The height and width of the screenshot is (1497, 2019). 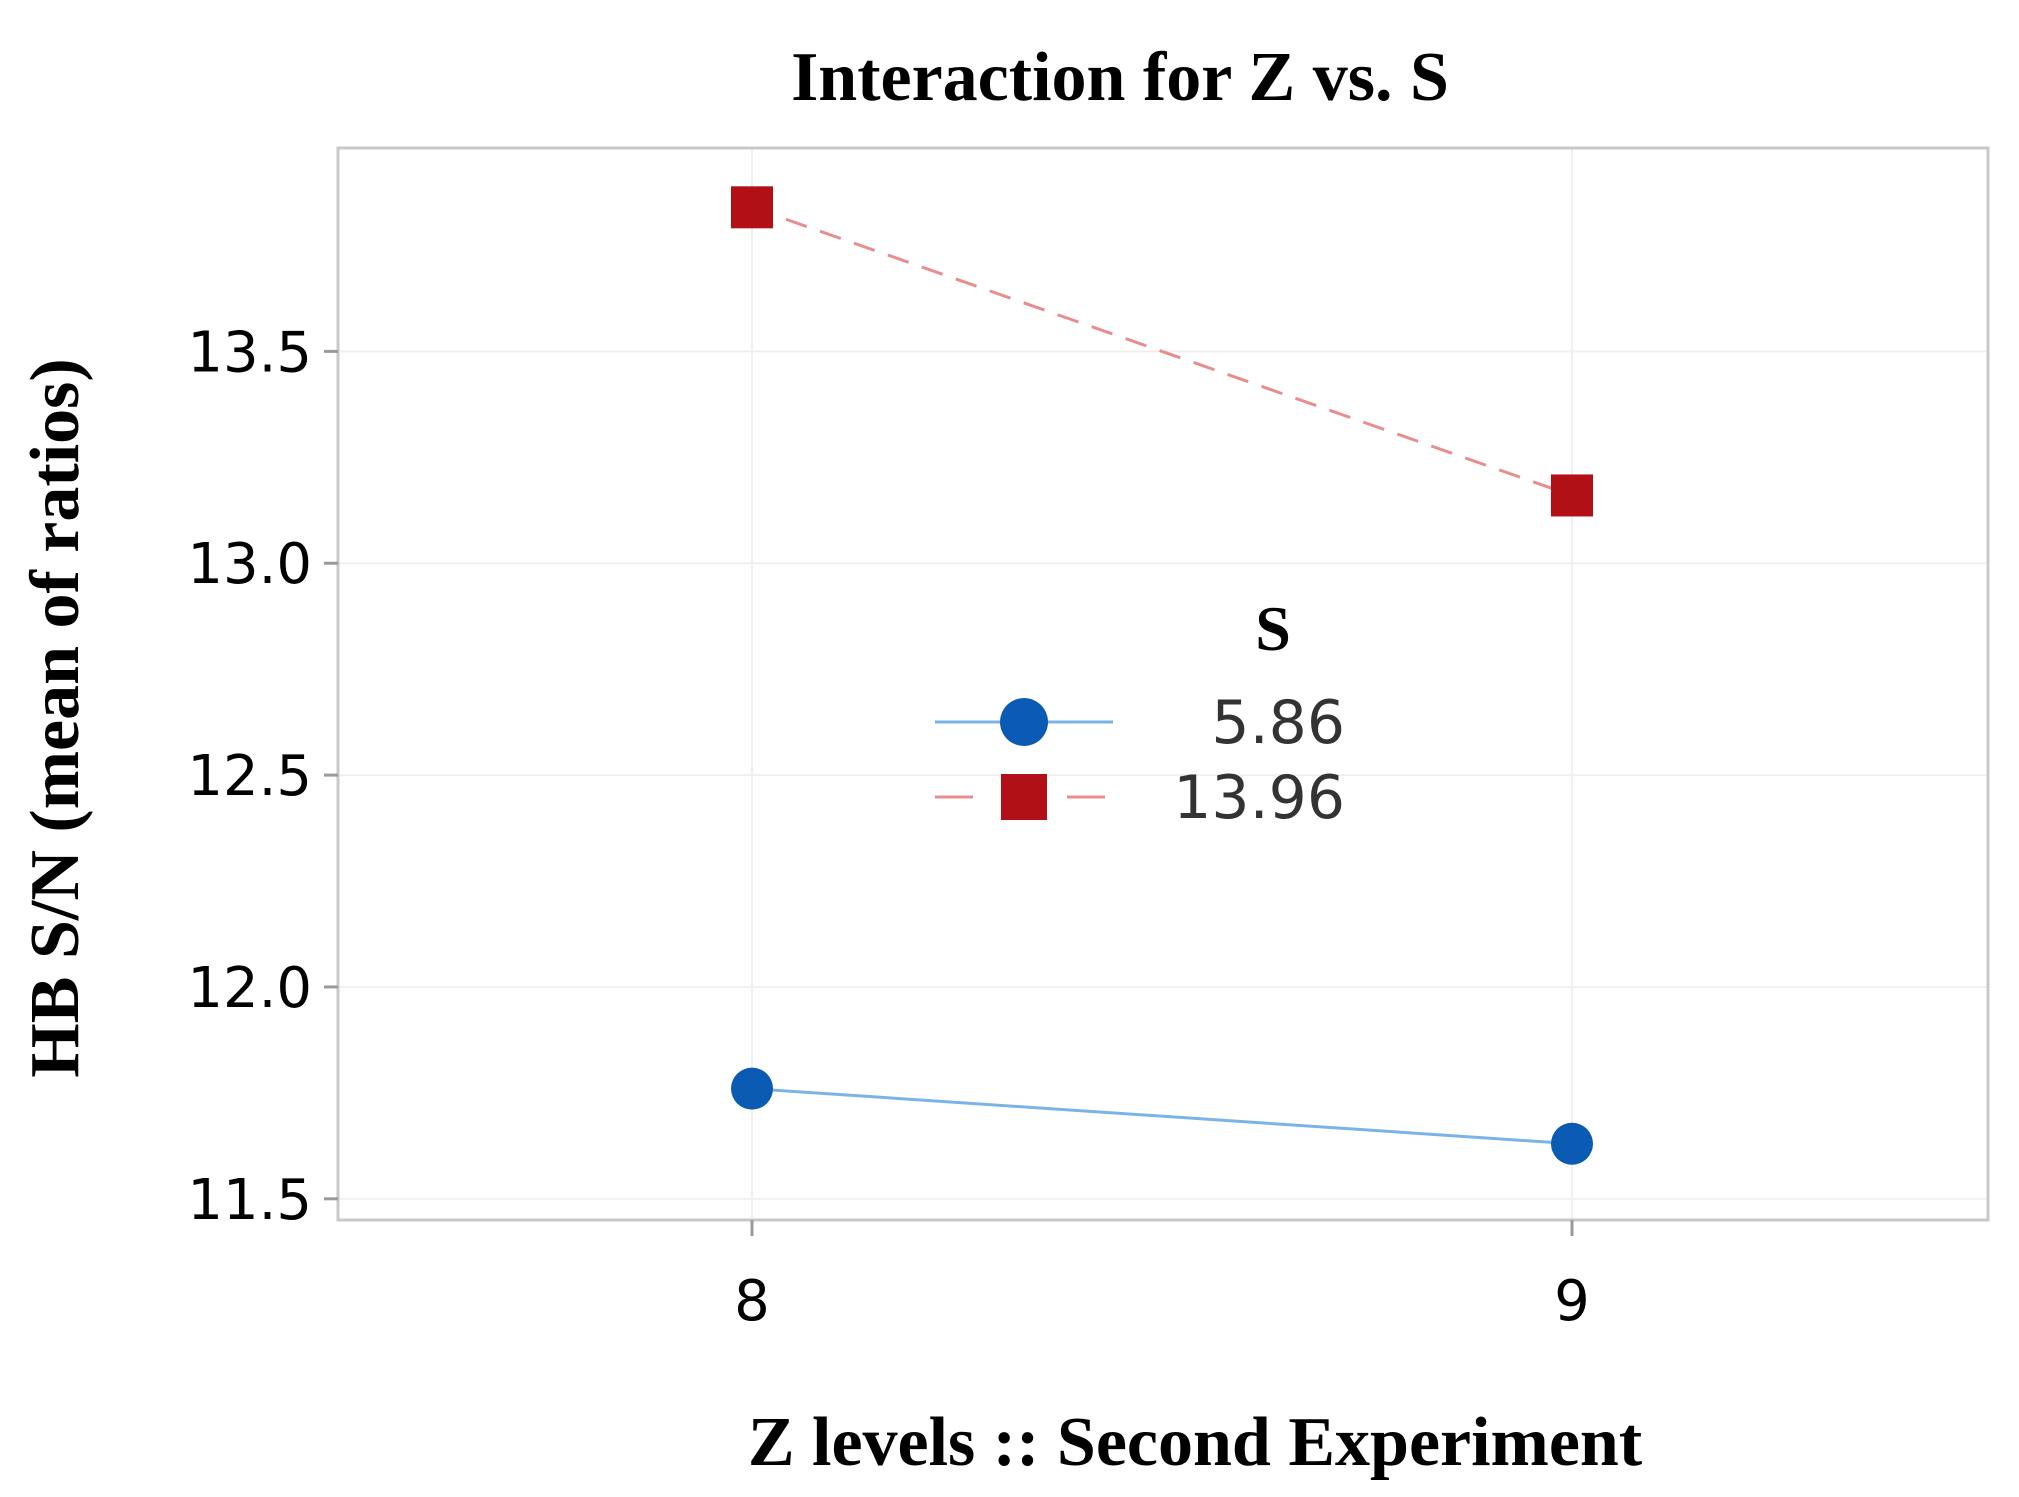 What do you see at coordinates (55, 717) in the screenshot?
I see `y-axis-label: HB S/N (mean of ratios)` at bounding box center [55, 717].